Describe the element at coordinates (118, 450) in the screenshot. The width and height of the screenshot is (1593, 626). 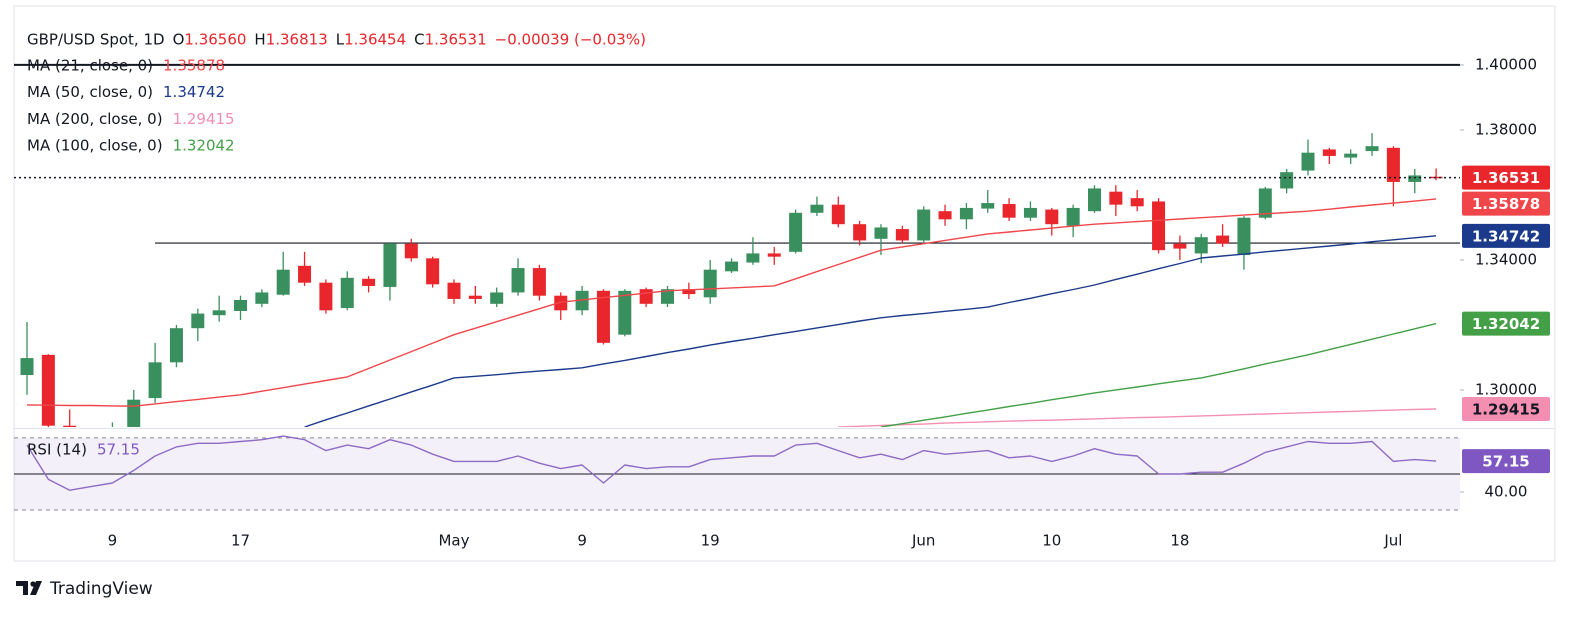
I see `rsi-legend-value: 57.15` at that location.